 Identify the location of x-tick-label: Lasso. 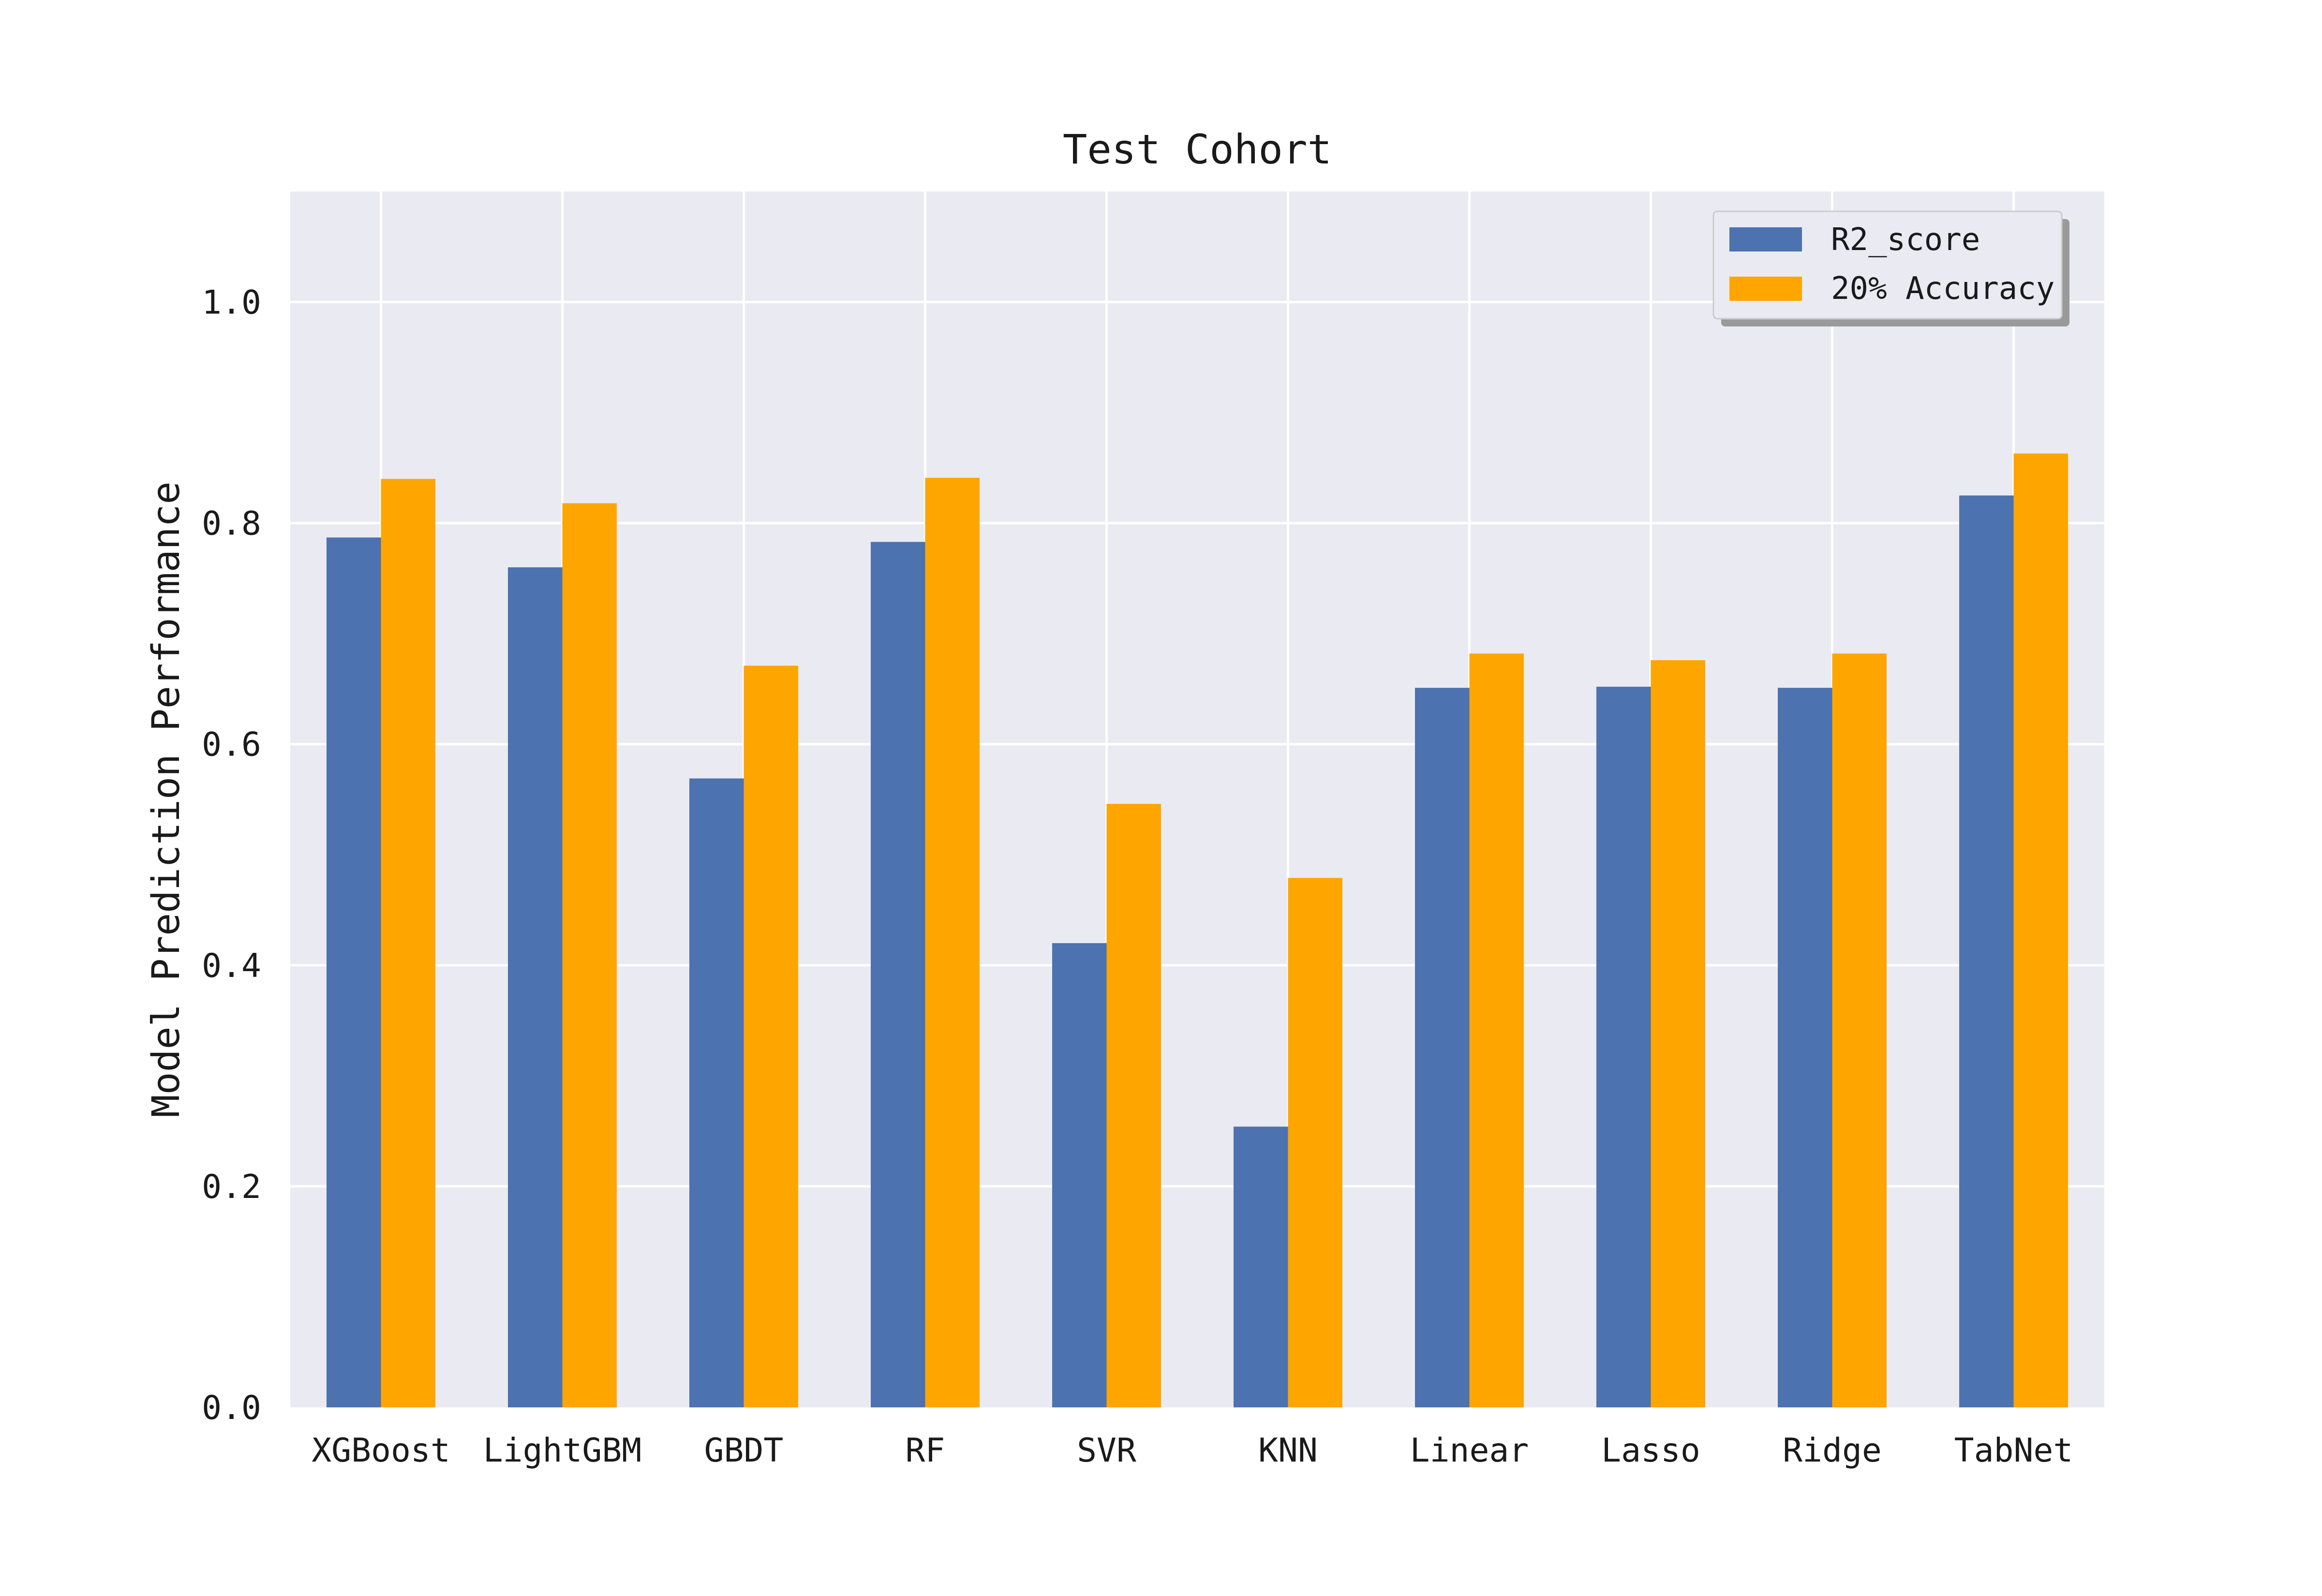
(1650, 1451).